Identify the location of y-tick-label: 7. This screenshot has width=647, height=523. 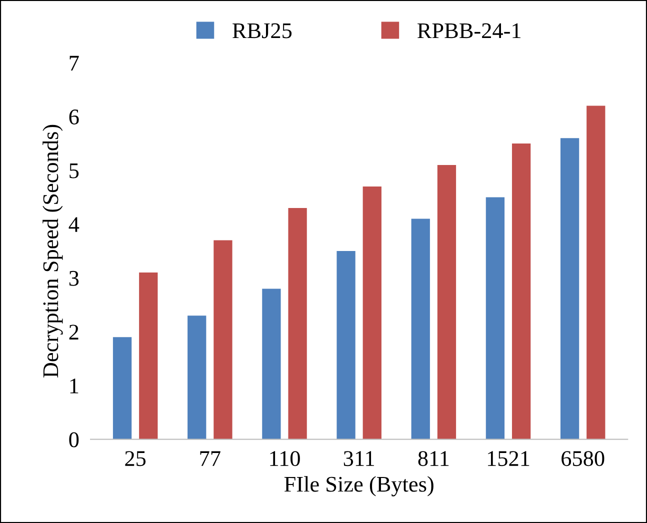
(74, 63).